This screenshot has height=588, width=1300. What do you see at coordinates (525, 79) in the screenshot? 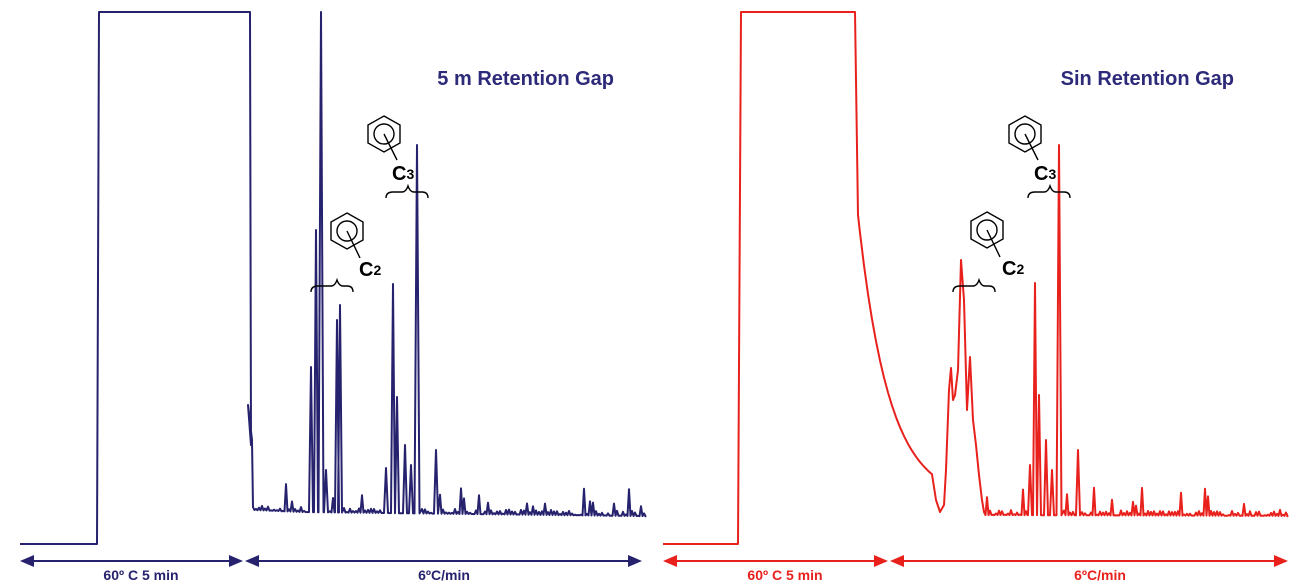
I see `chart-title: 5 m Retention Gap` at bounding box center [525, 79].